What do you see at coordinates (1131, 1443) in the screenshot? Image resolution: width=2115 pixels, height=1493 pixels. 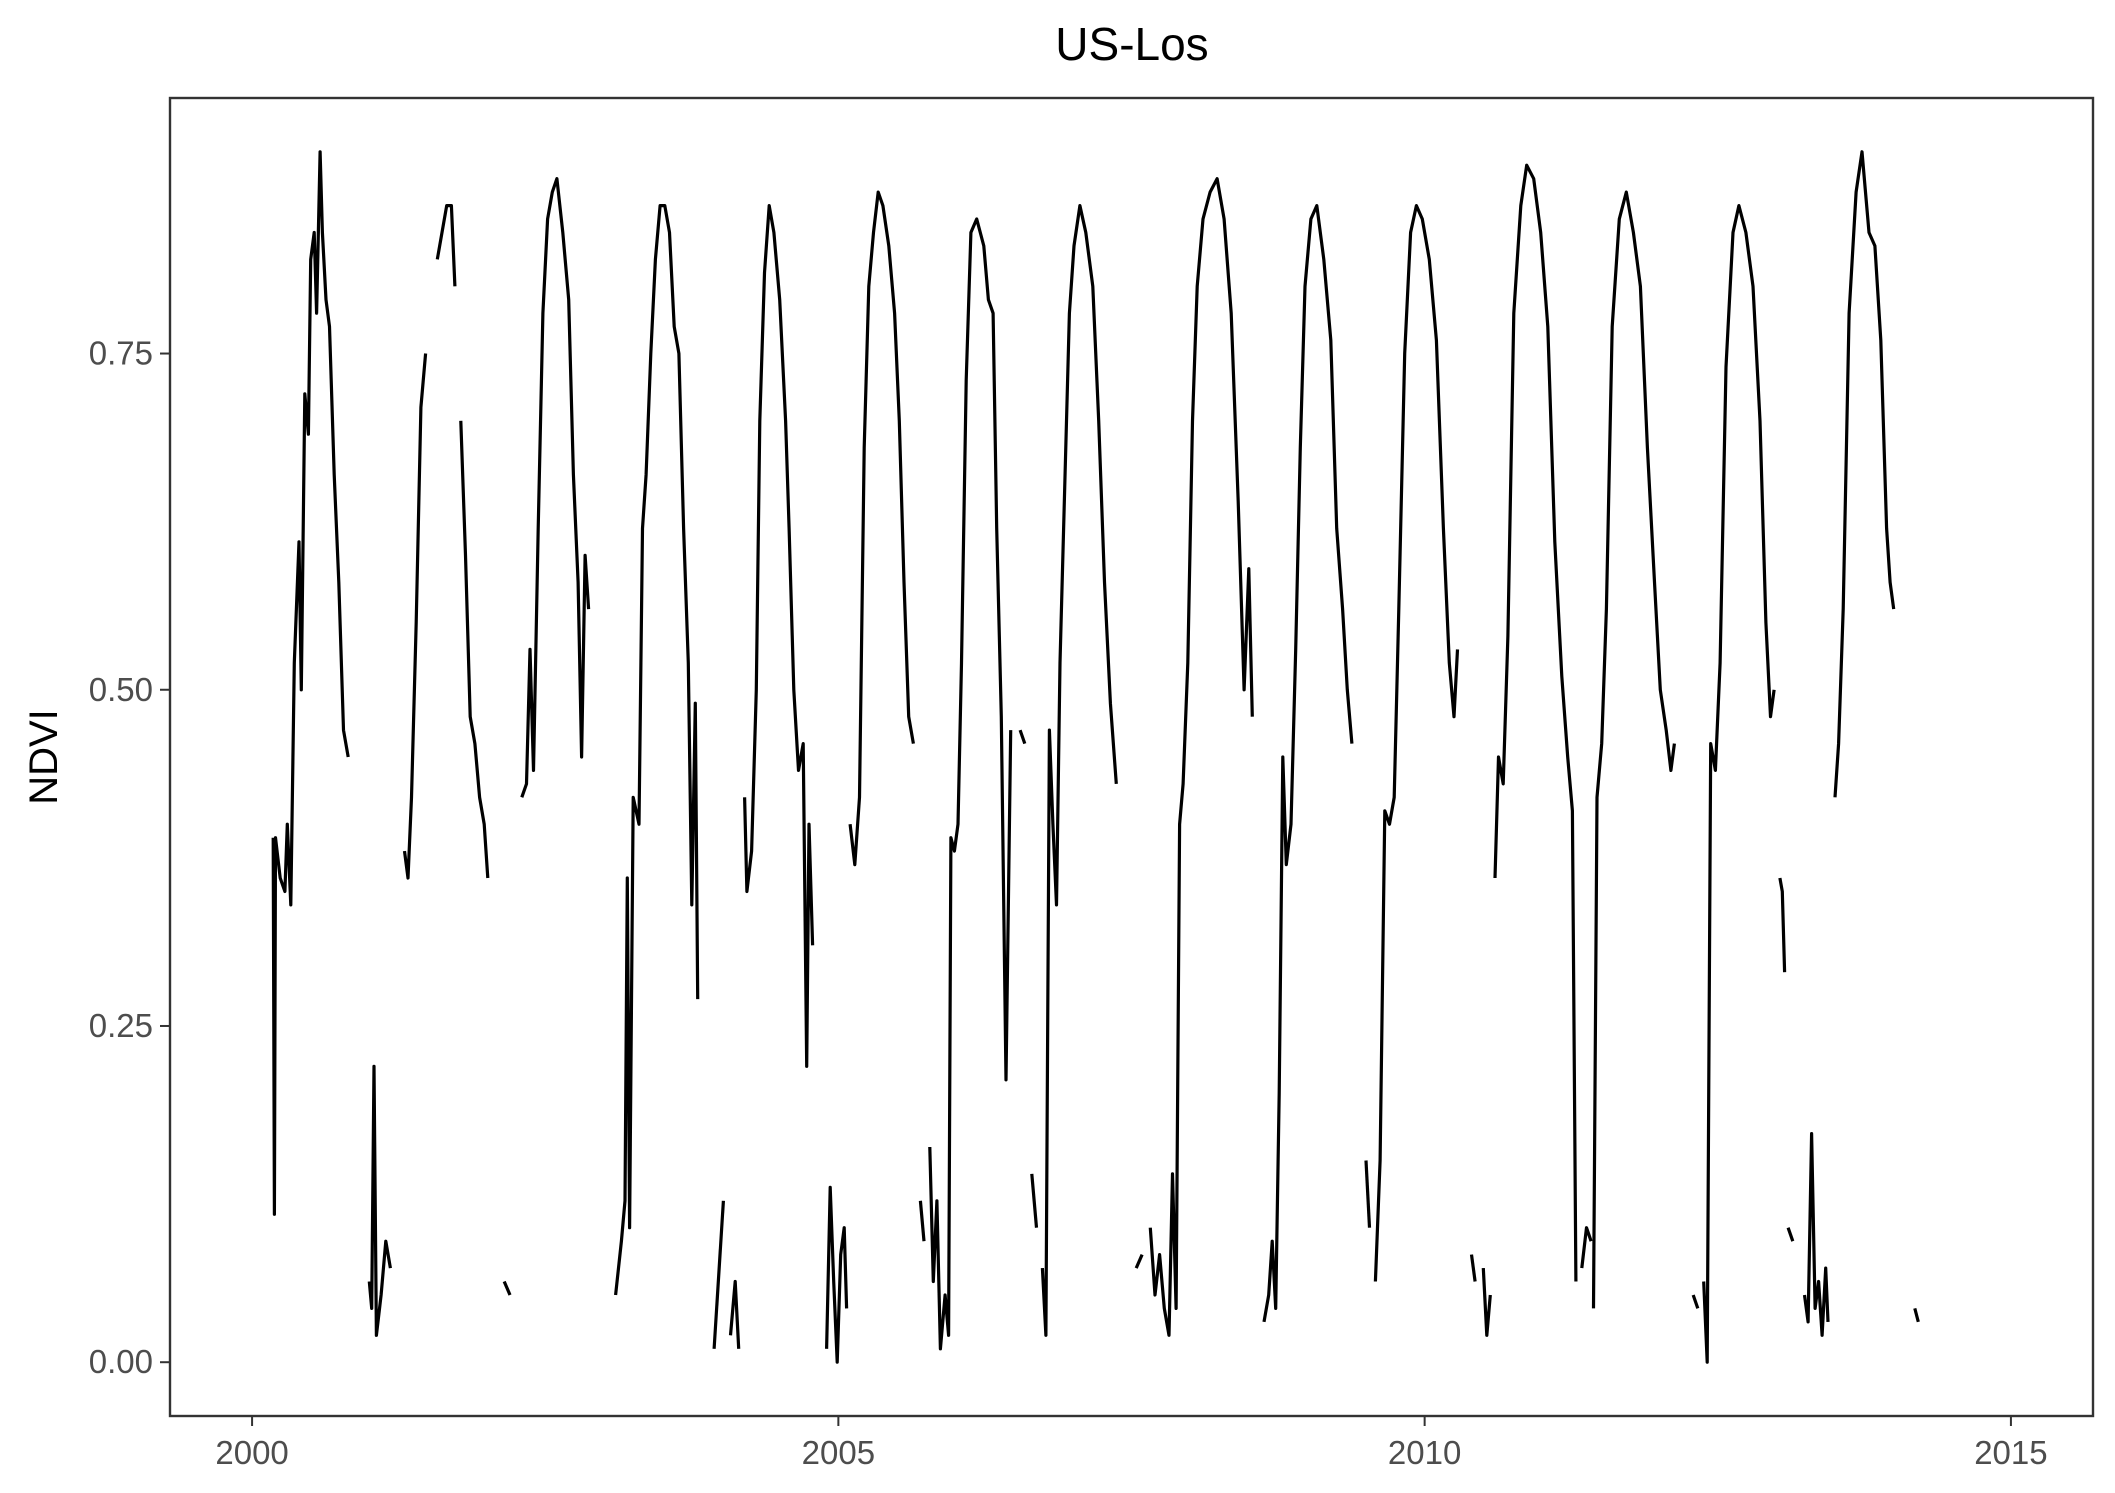 I see `x-axis: 2000 2005 2010 2015` at bounding box center [1131, 1443].